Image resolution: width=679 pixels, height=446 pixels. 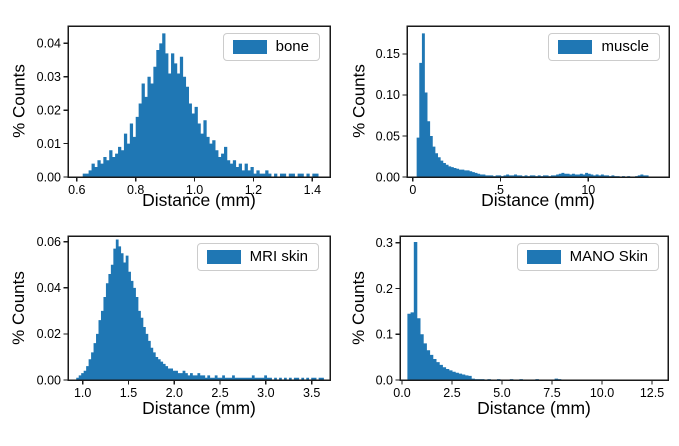 What do you see at coordinates (388, 95) in the screenshot?
I see `y-tick-label: 0.10` at bounding box center [388, 95].